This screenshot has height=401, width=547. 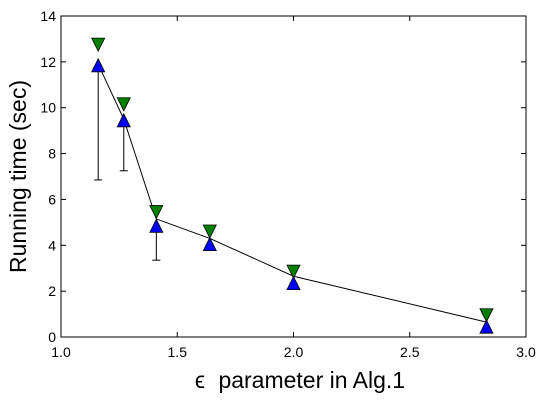 I want to click on x-tick-label: 1.0, so click(x=61, y=352).